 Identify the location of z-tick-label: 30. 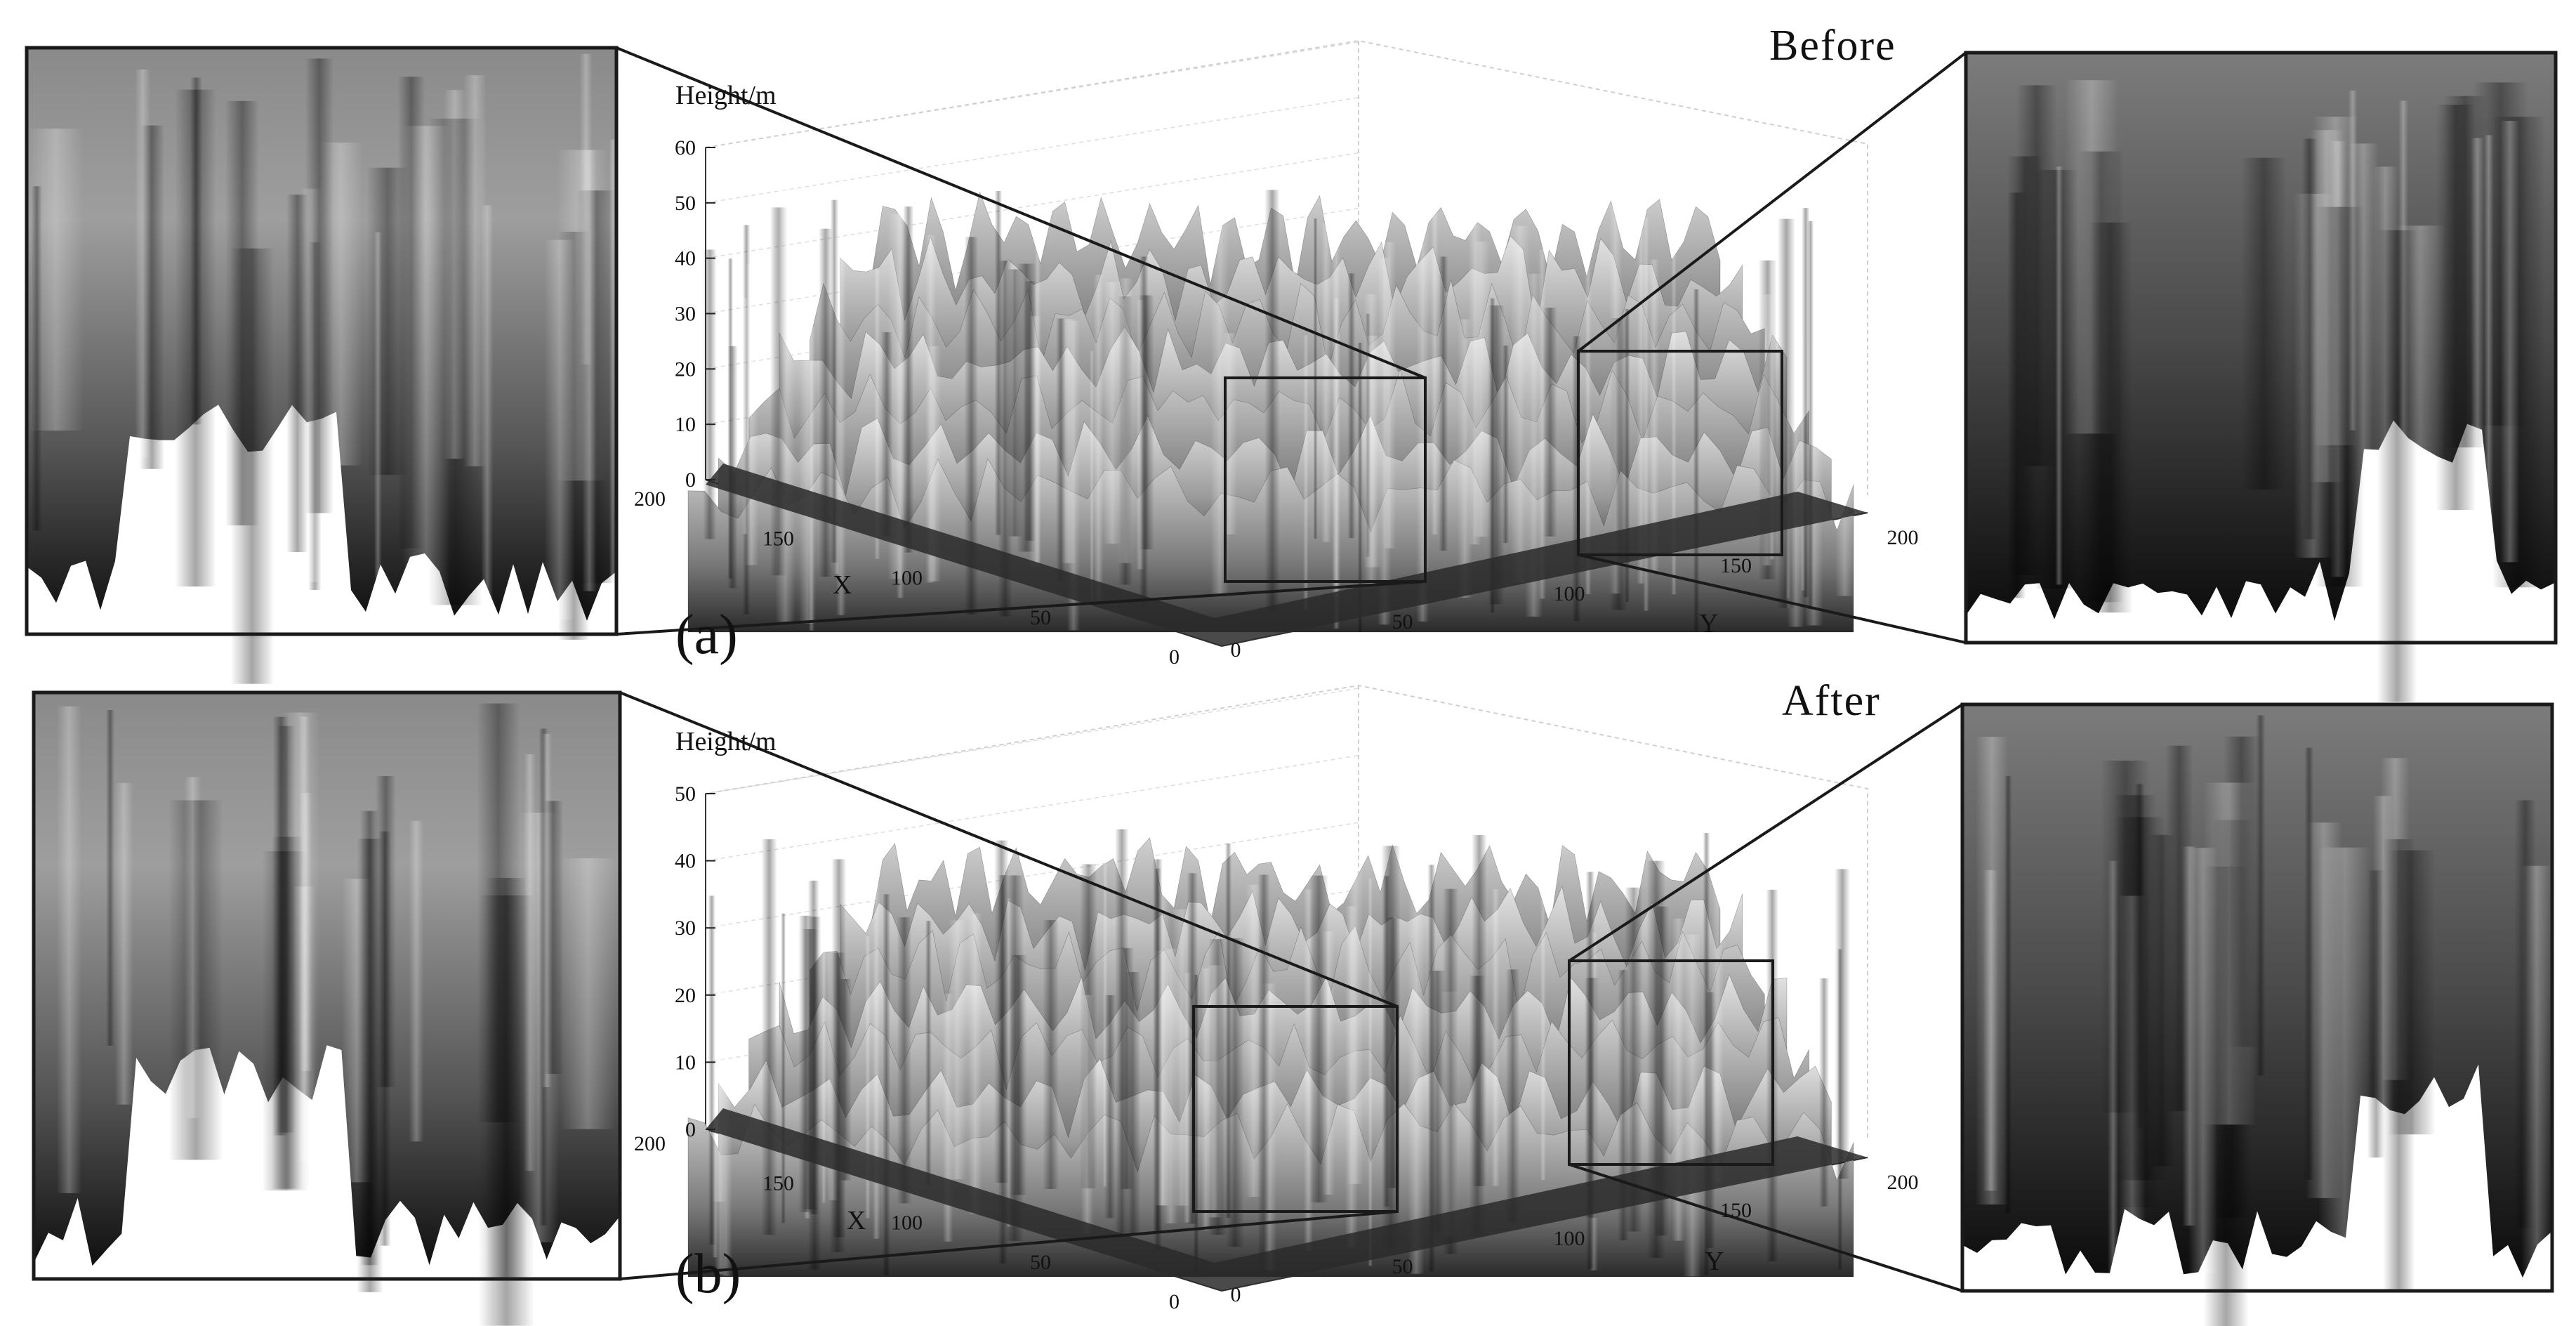
(685, 314).